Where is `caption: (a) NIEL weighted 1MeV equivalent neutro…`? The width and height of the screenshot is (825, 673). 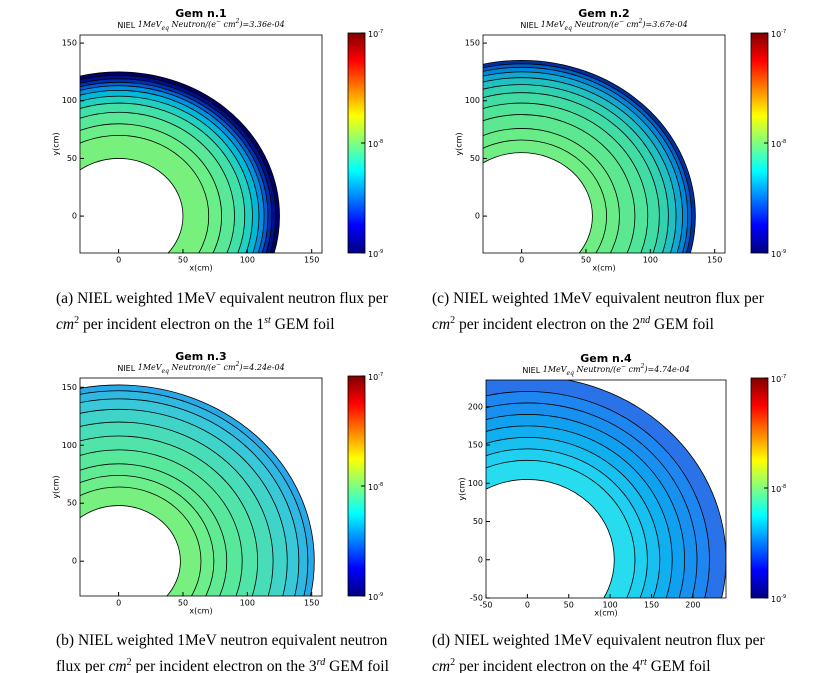
caption: (a) NIEL weighted 1MeV equivalent neutro… is located at coordinates (222, 312).